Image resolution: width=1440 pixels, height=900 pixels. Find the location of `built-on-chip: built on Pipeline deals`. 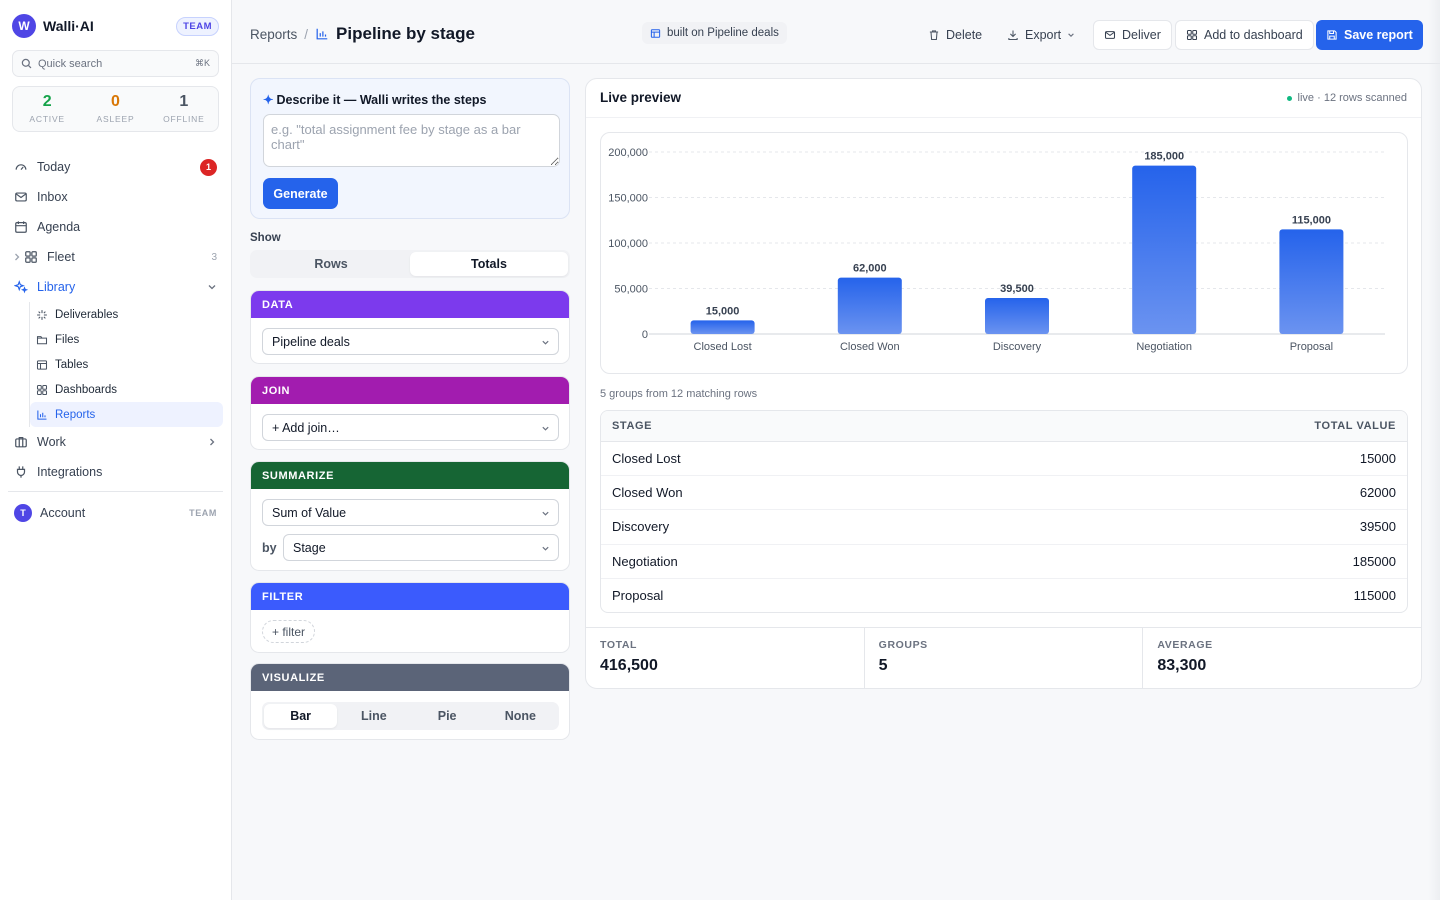

built-on-chip: built on Pipeline deals is located at coordinates (714, 33).